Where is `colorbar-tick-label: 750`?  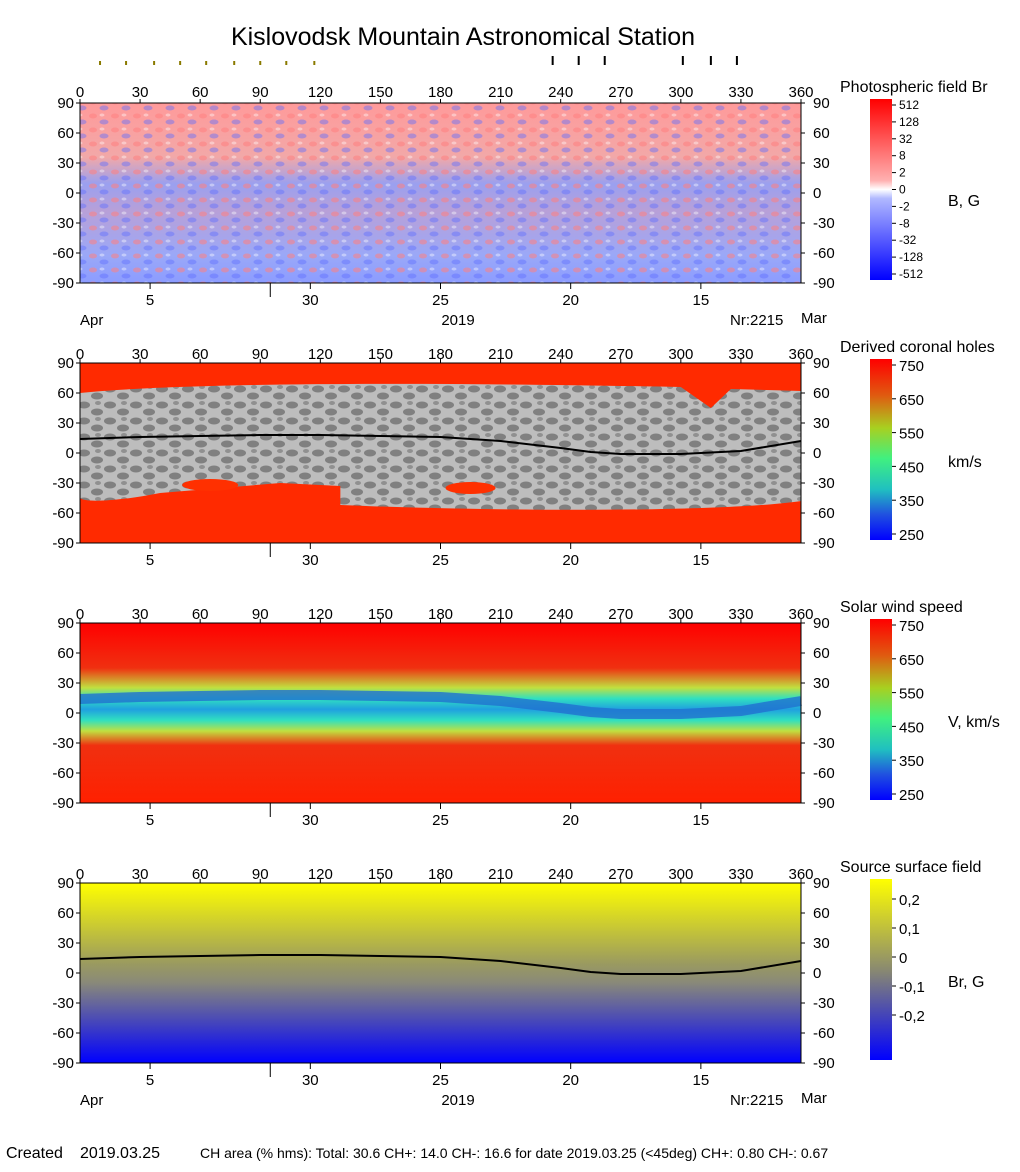
colorbar-tick-label: 750 is located at coordinates (911, 366).